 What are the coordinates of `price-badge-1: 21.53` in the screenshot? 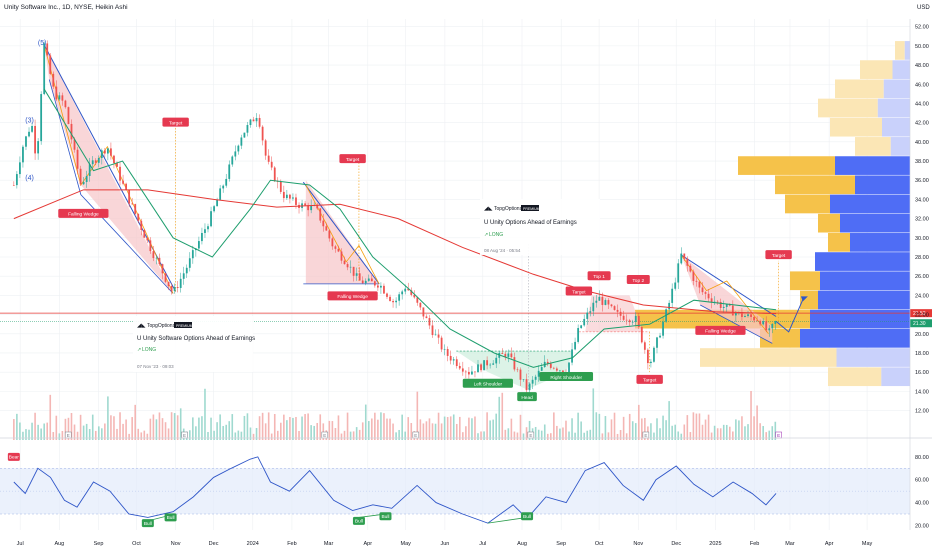 It's located at (919, 314).